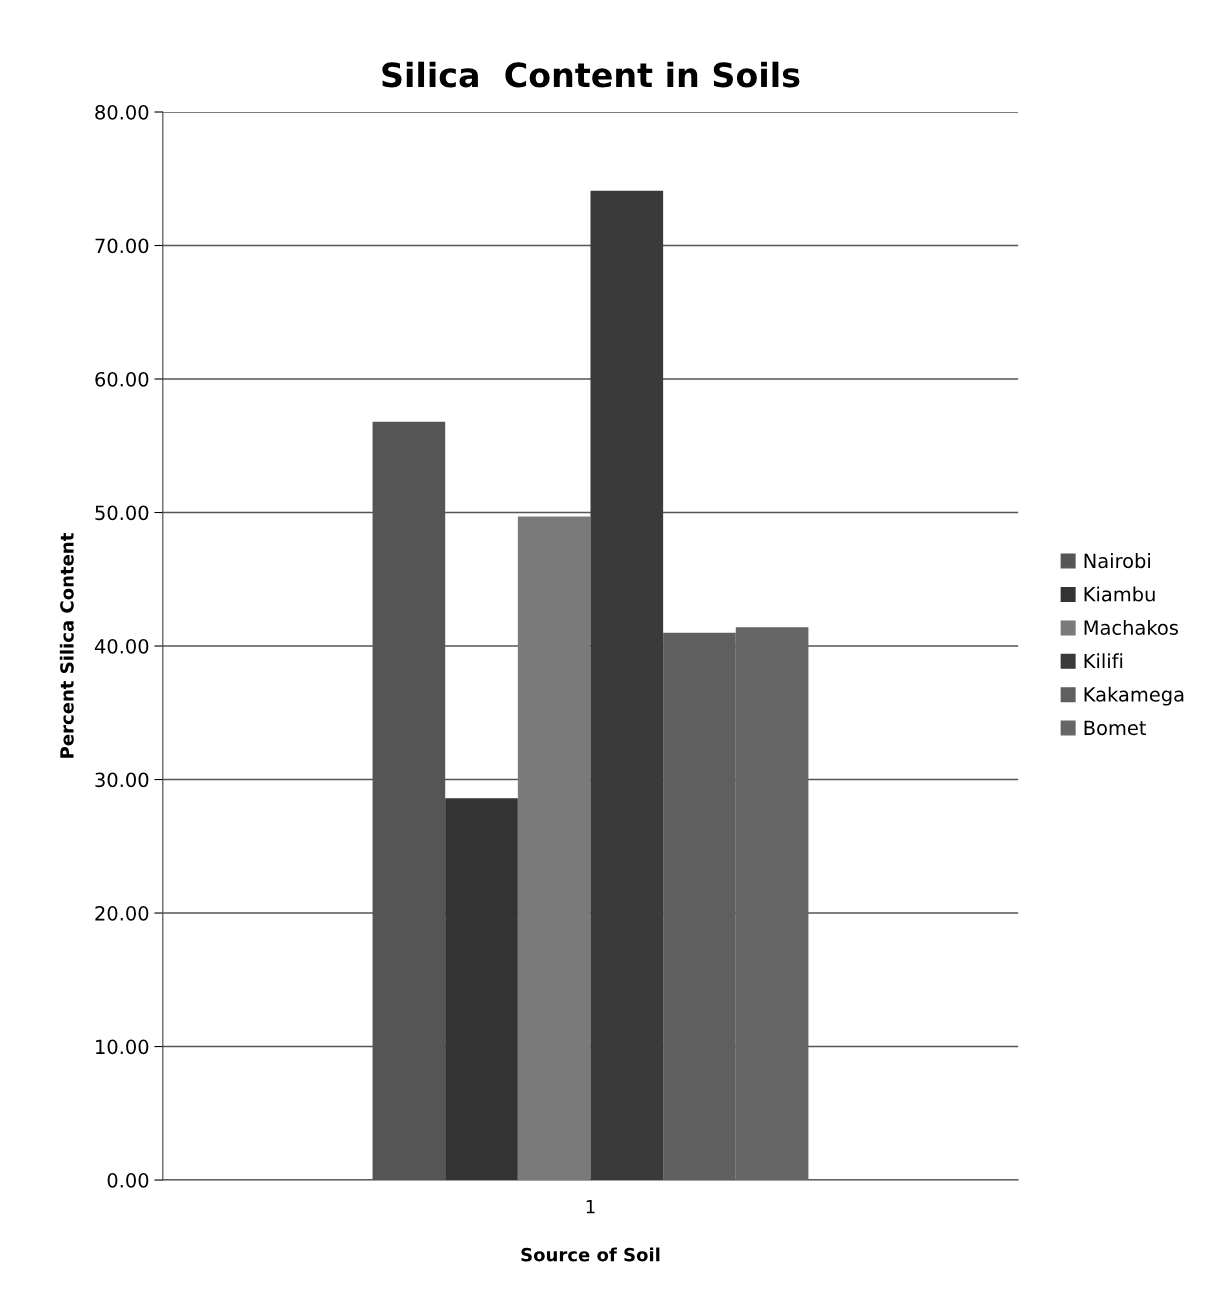  I want to click on legend-label: Kiambu, so click(1119, 594).